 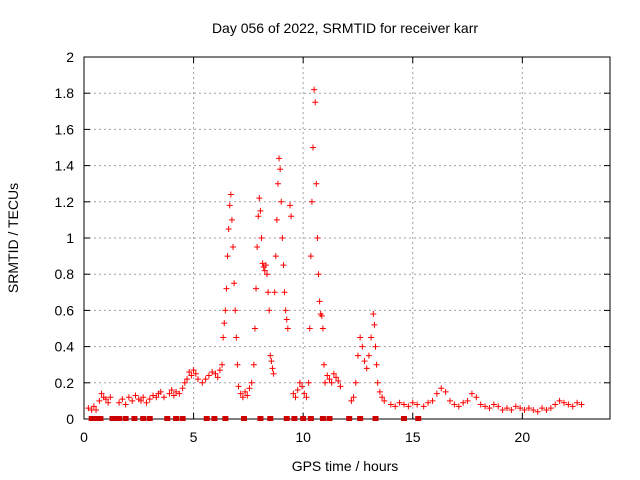 I want to click on x-tick-label: 15, so click(x=413, y=437).